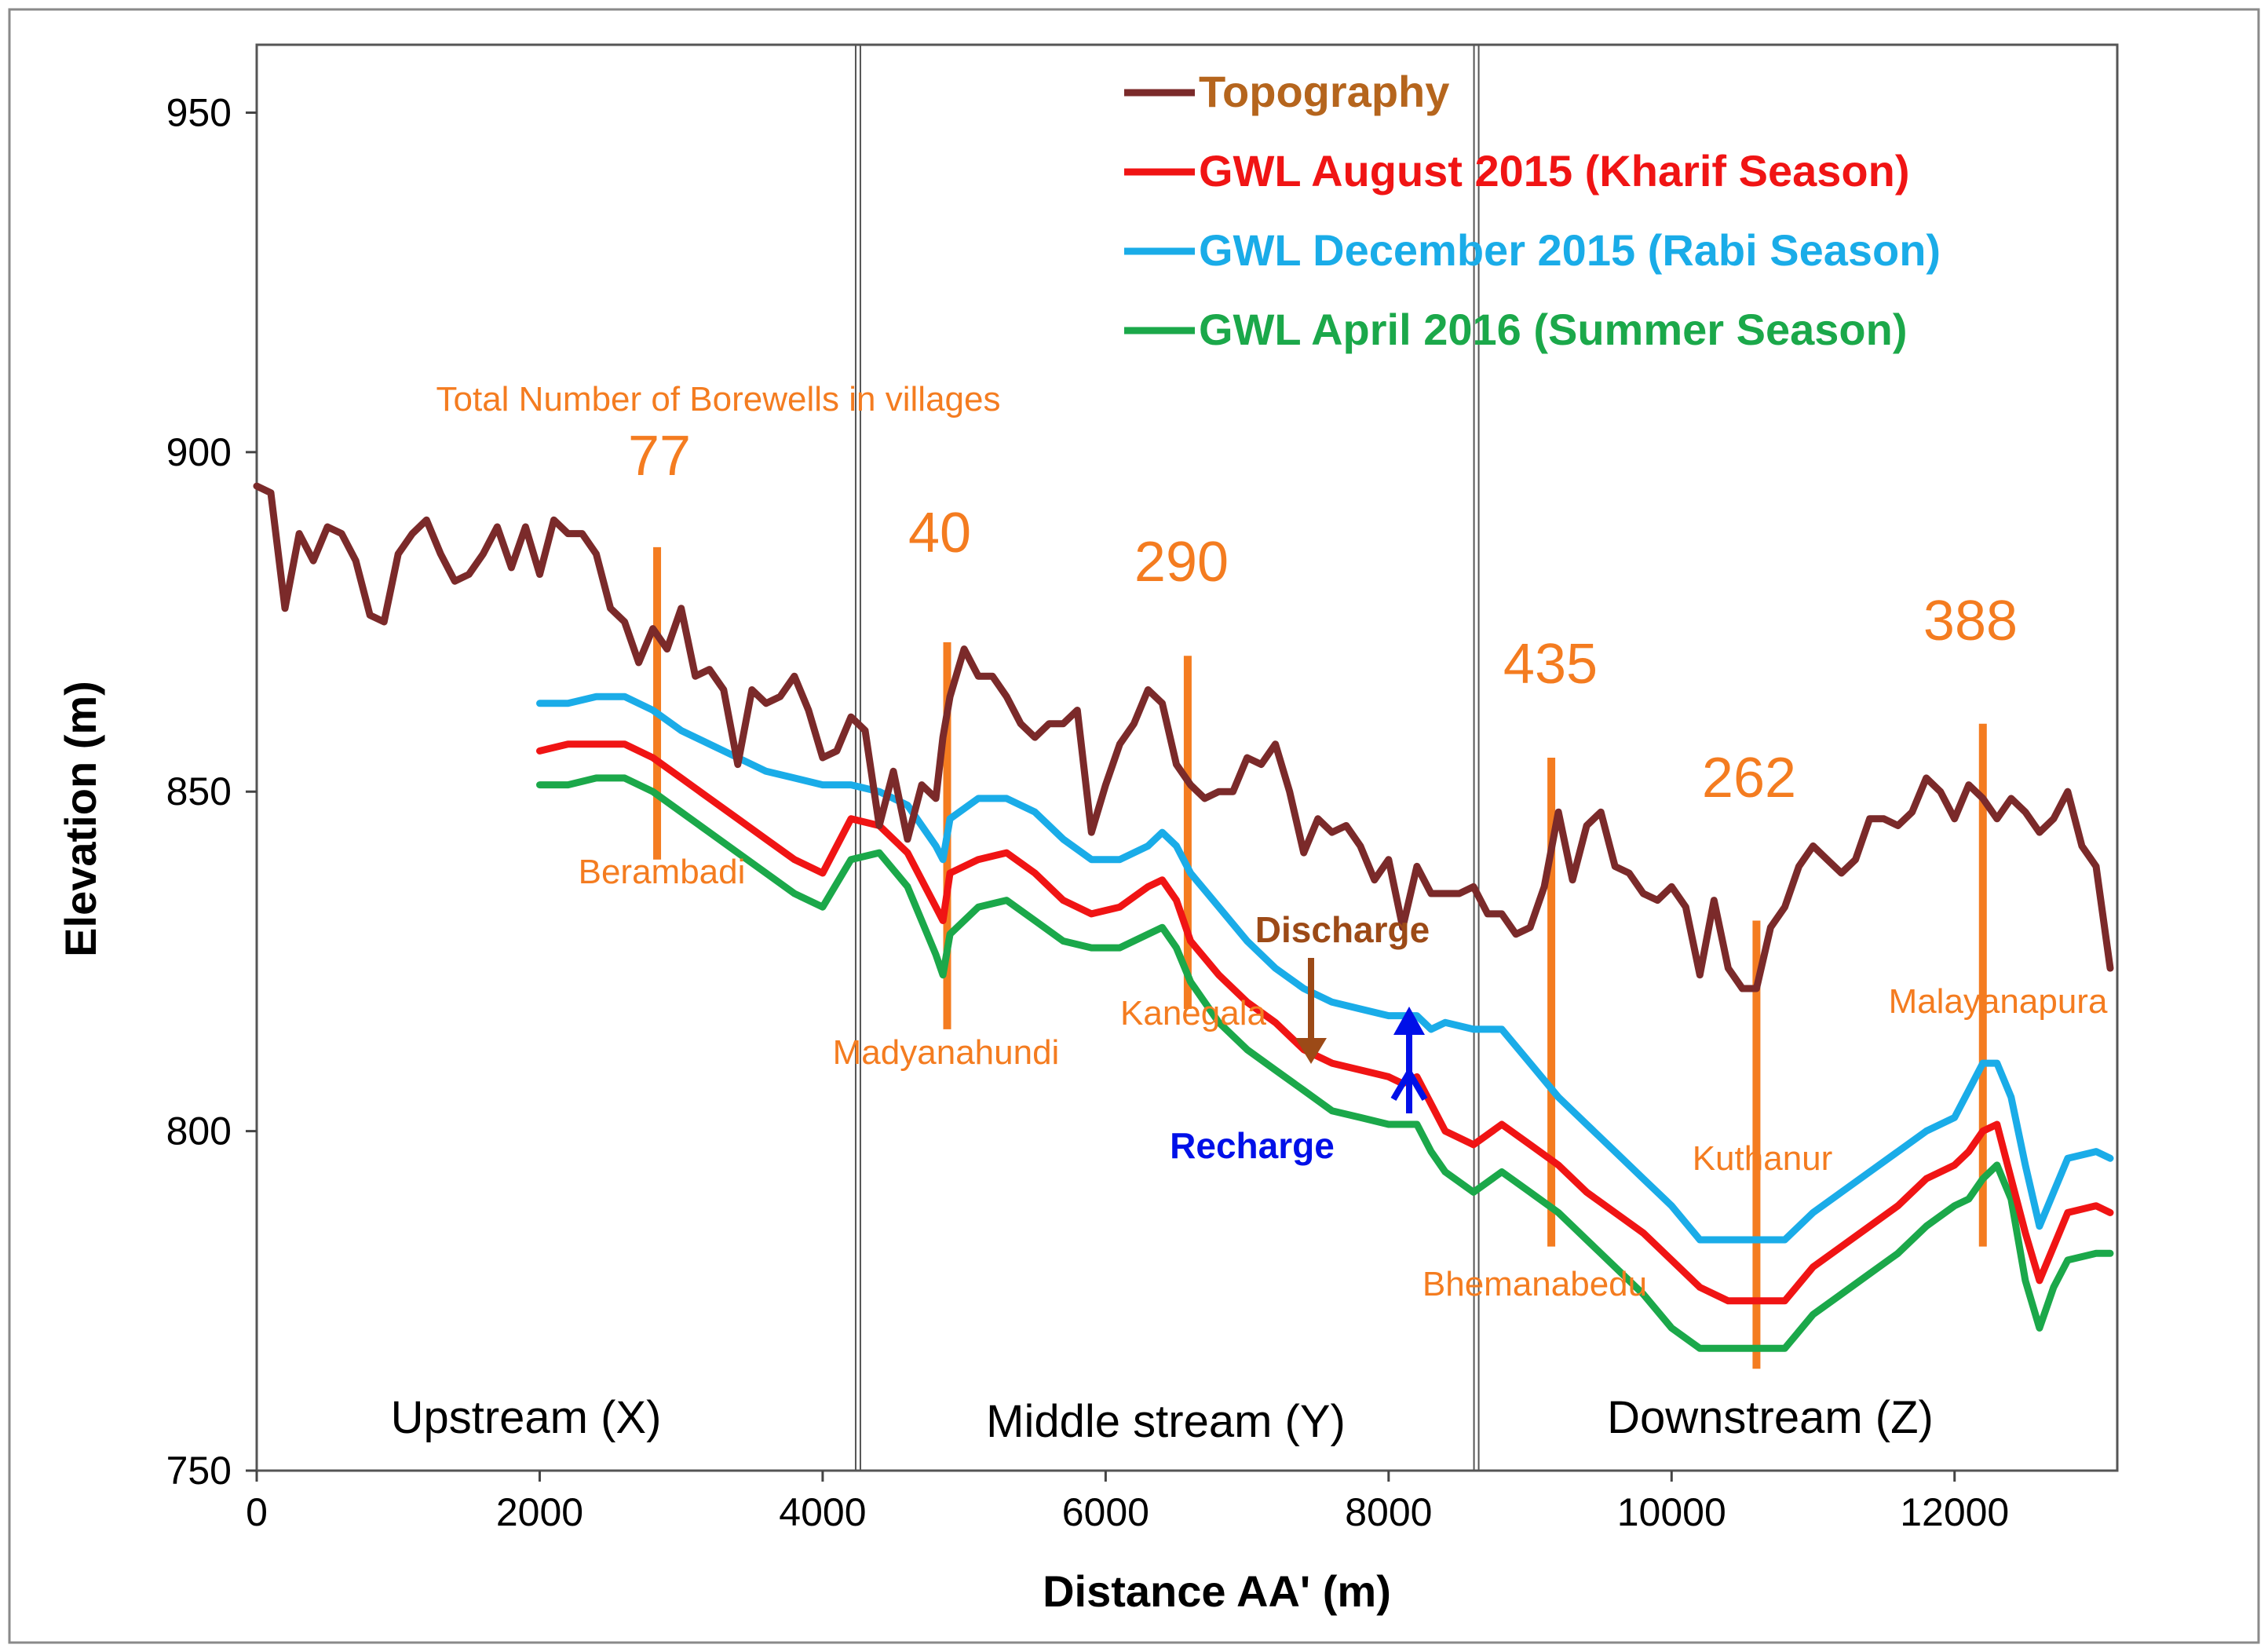 Image resolution: width=2268 pixels, height=1652 pixels. What do you see at coordinates (199, 1471) in the screenshot?
I see `y-tick-label: 750` at bounding box center [199, 1471].